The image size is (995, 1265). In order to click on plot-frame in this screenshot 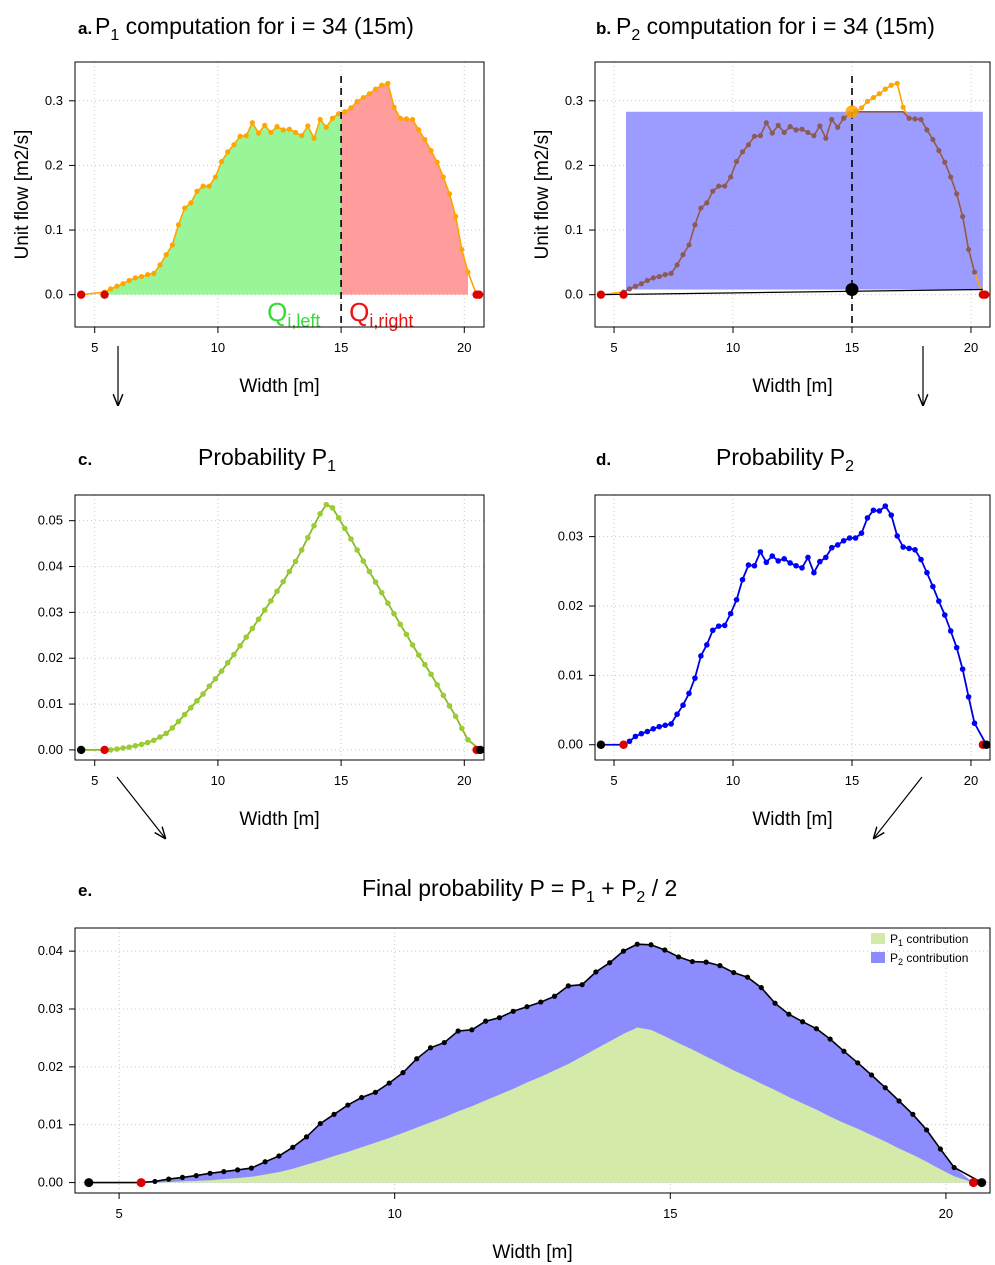, I will do `click(792, 627)`.